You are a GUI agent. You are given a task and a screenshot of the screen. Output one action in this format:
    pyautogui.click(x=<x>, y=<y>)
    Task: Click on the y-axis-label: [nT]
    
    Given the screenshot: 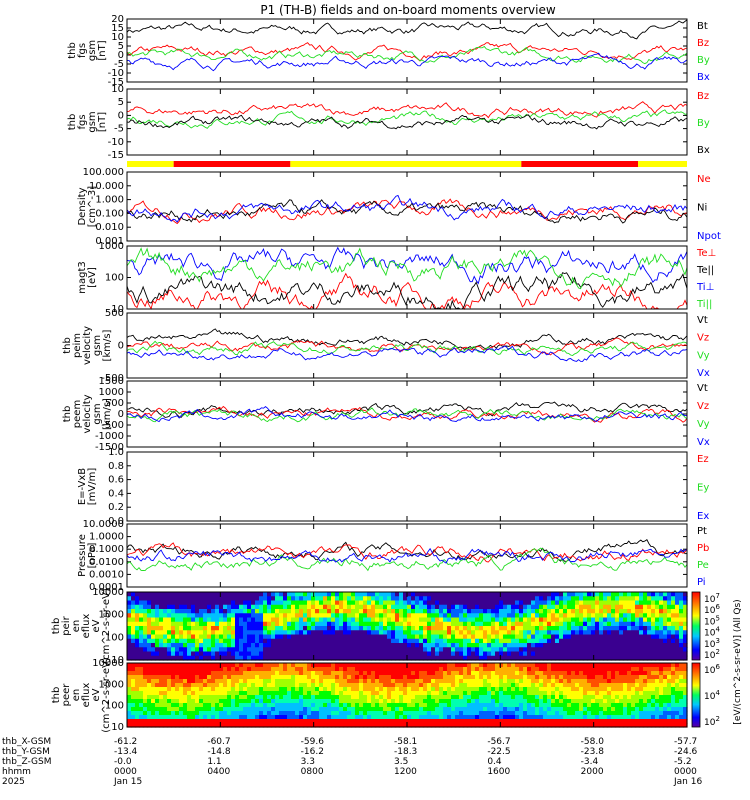 What is the action you would take?
    pyautogui.click(x=102, y=50)
    